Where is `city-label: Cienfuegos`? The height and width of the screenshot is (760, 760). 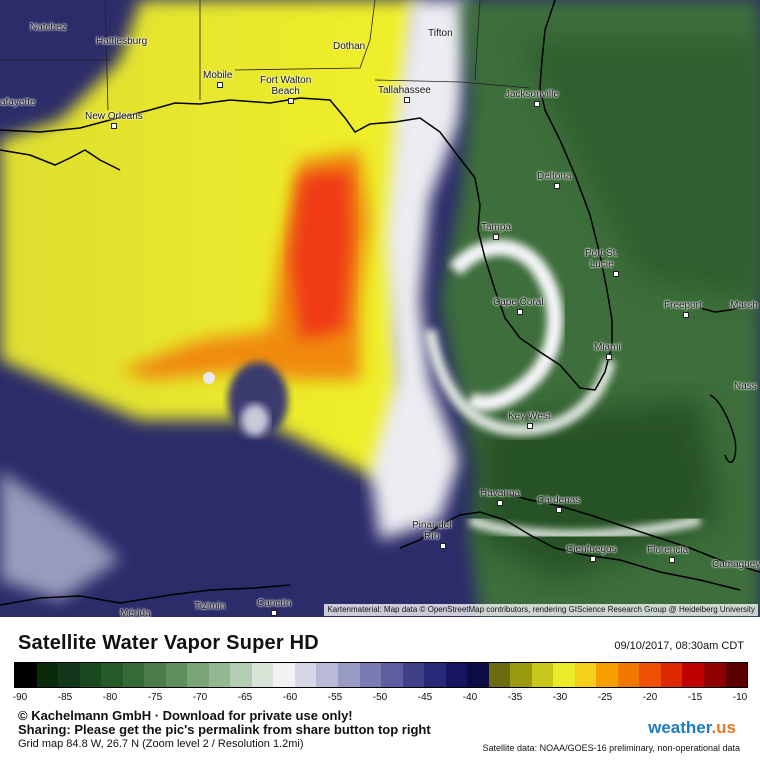
city-label: Cienfuegos is located at coordinates (591, 549).